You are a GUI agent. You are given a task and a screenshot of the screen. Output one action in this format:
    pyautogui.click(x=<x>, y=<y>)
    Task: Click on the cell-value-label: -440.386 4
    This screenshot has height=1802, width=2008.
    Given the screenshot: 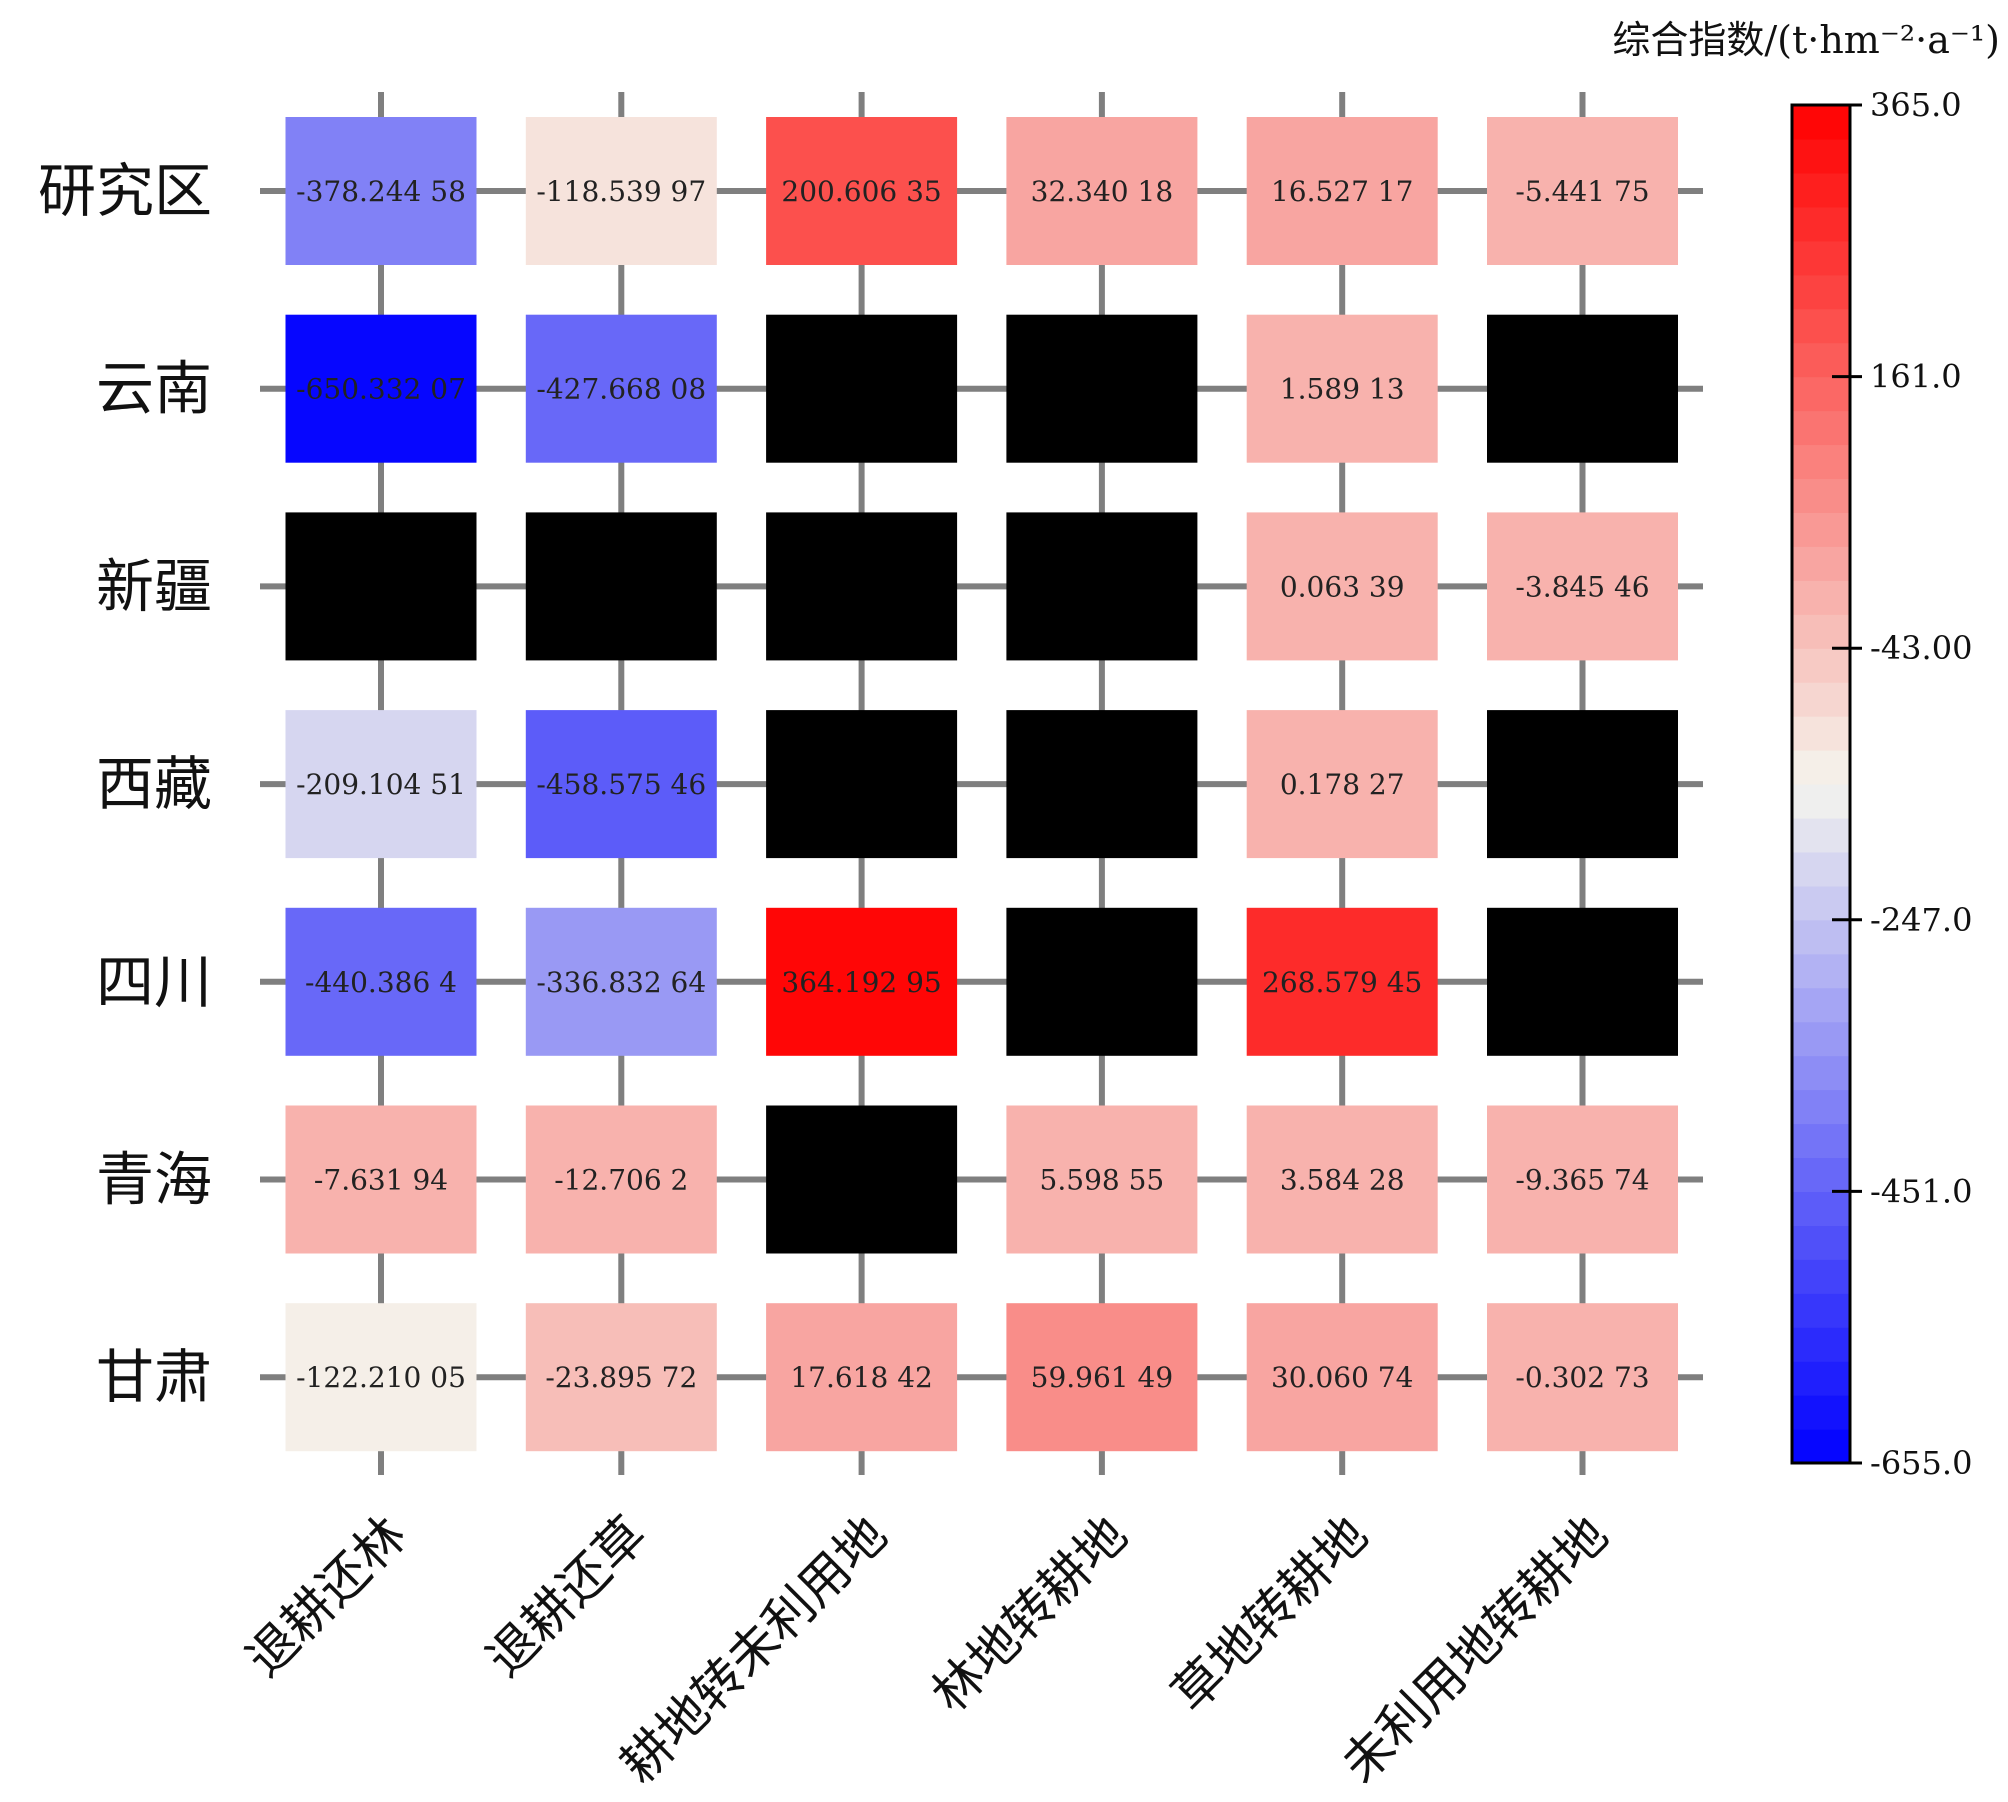 What is the action you would take?
    pyautogui.click(x=381, y=982)
    